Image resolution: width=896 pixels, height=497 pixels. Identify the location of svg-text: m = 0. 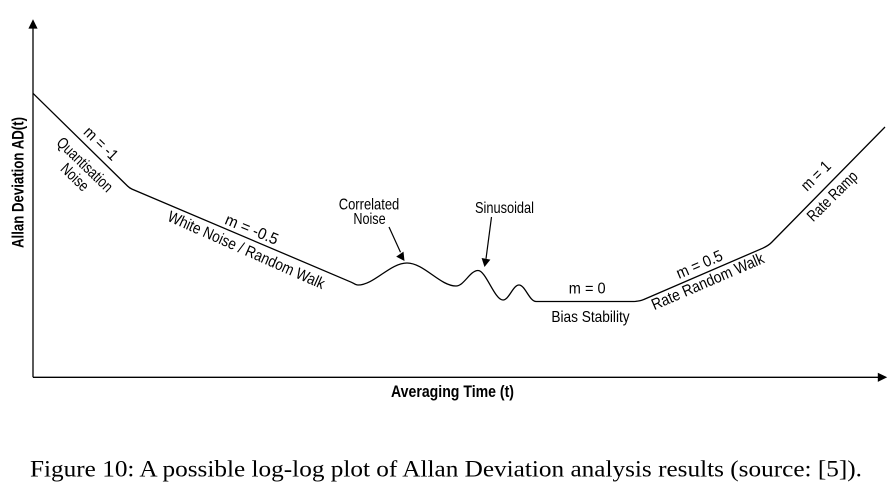
(587, 289).